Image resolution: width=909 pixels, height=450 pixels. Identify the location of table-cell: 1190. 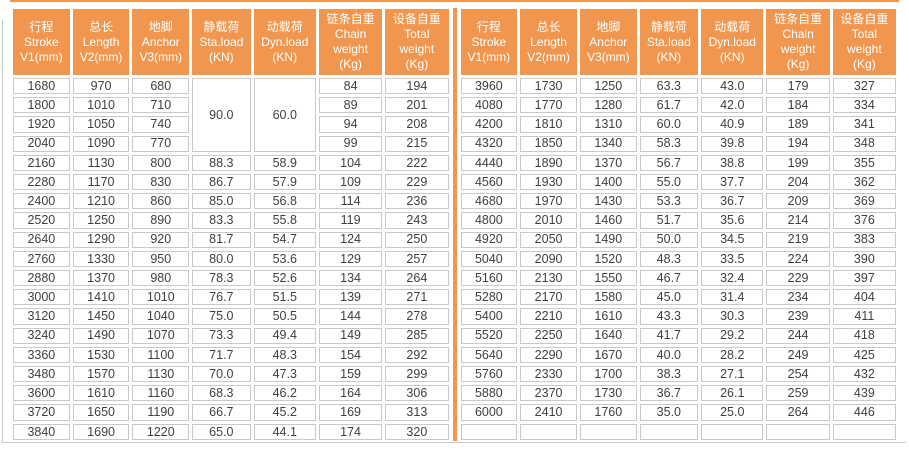
(161, 412).